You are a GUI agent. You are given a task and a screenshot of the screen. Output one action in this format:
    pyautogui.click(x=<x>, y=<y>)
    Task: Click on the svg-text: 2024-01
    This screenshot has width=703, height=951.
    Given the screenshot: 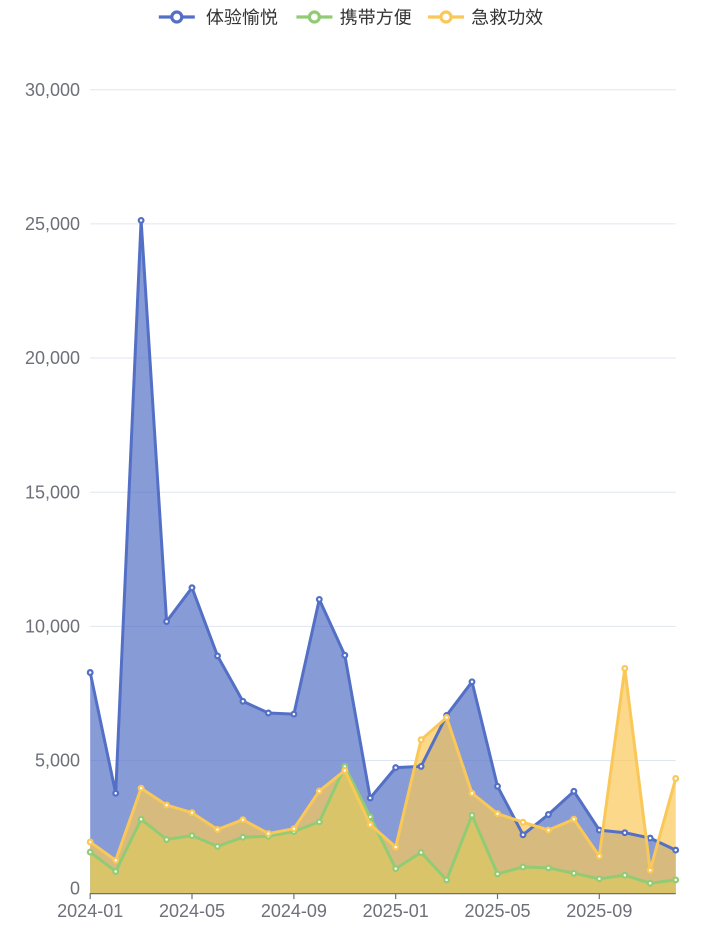 What is the action you would take?
    pyautogui.click(x=90, y=911)
    